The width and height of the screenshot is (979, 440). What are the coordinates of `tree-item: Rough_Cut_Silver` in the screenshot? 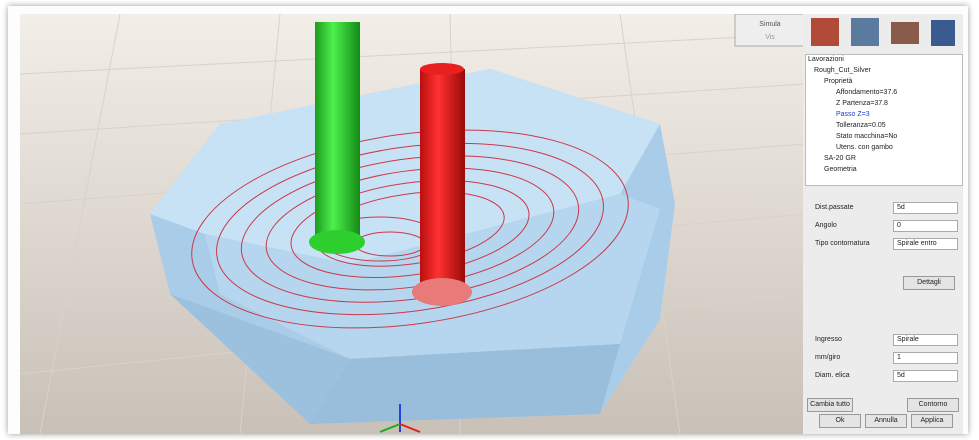 It's located at (842, 70).